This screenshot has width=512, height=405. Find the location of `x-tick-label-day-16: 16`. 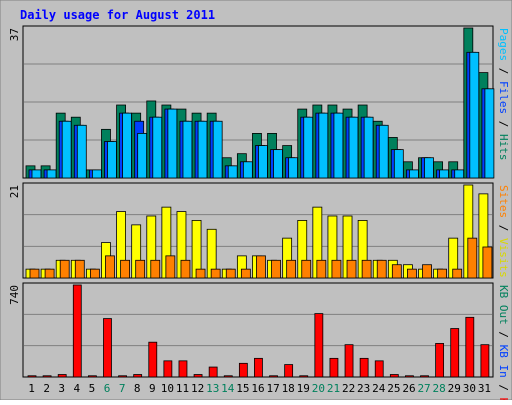

x-tick-label-day-16: 16 is located at coordinates (257, 388).